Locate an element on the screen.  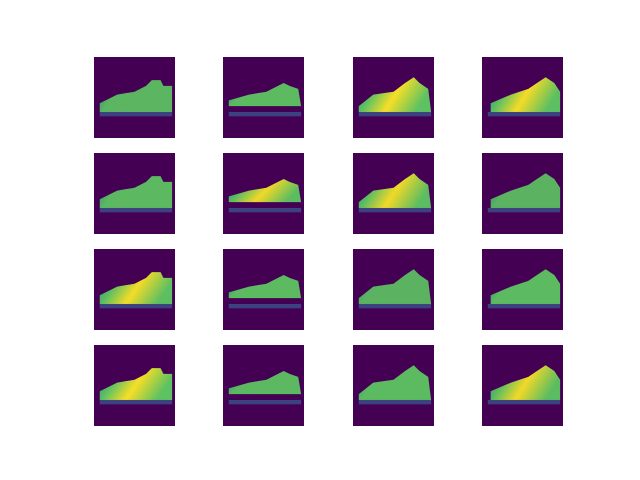
sneaker-image-r4c1 is located at coordinates (134, 385).